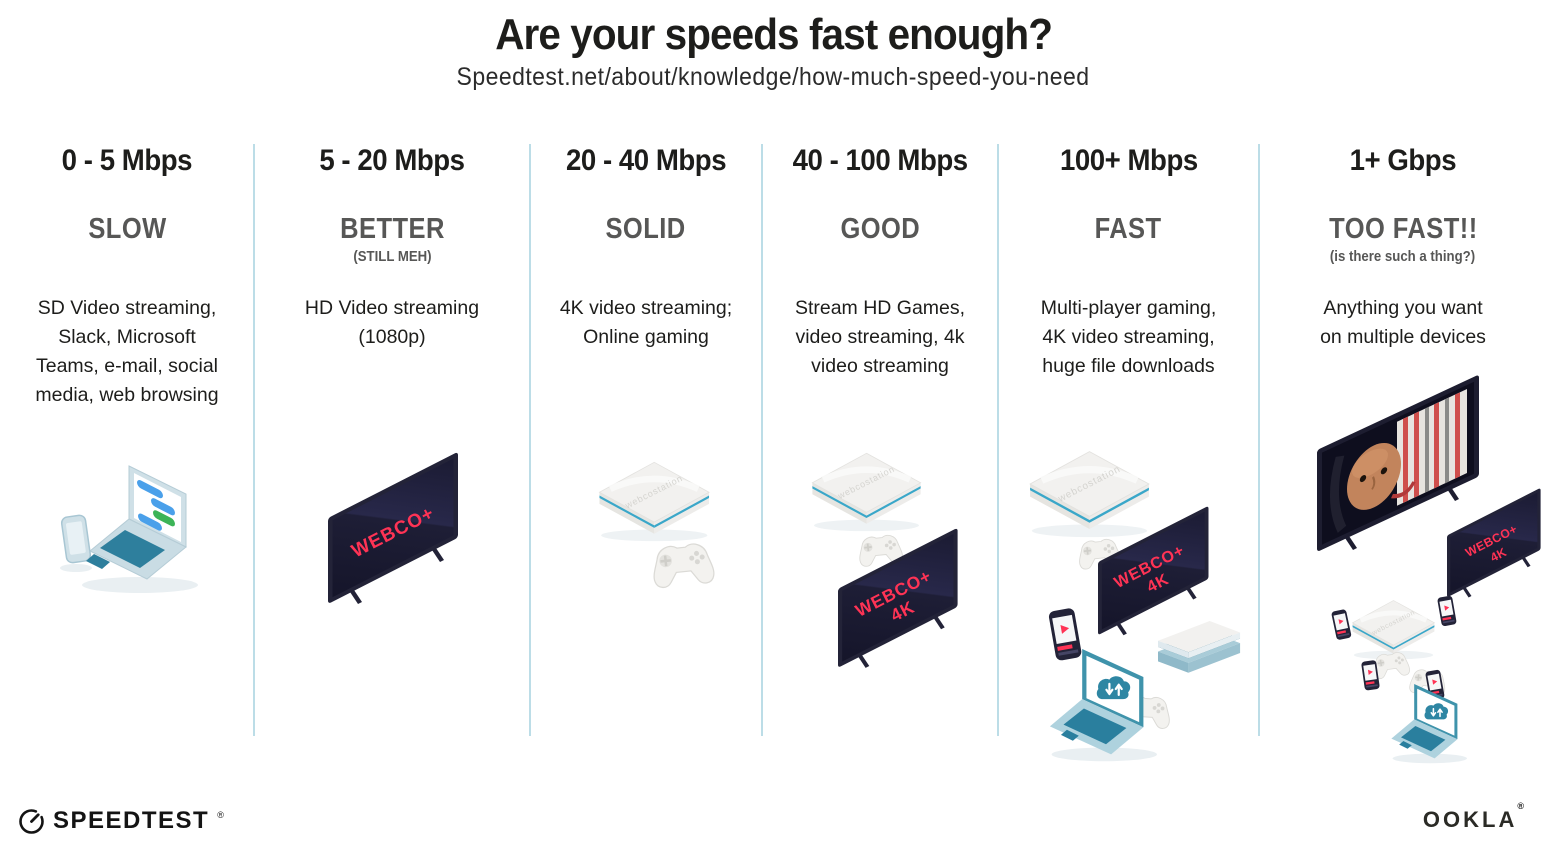  I want to click on console-tv-illustration: webcostation WEBCO+ 4K, so click(874, 556).